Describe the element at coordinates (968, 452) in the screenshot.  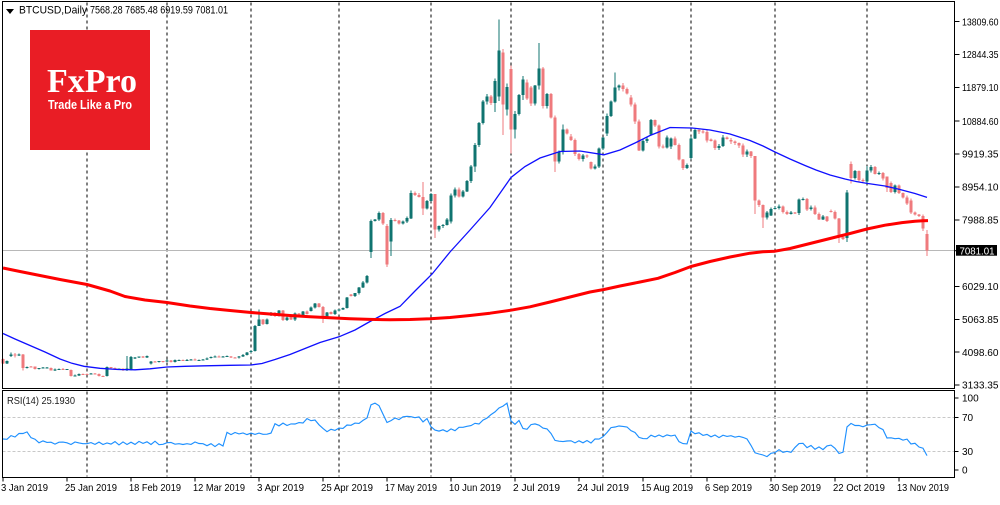
I see `svg-text: 30` at that location.